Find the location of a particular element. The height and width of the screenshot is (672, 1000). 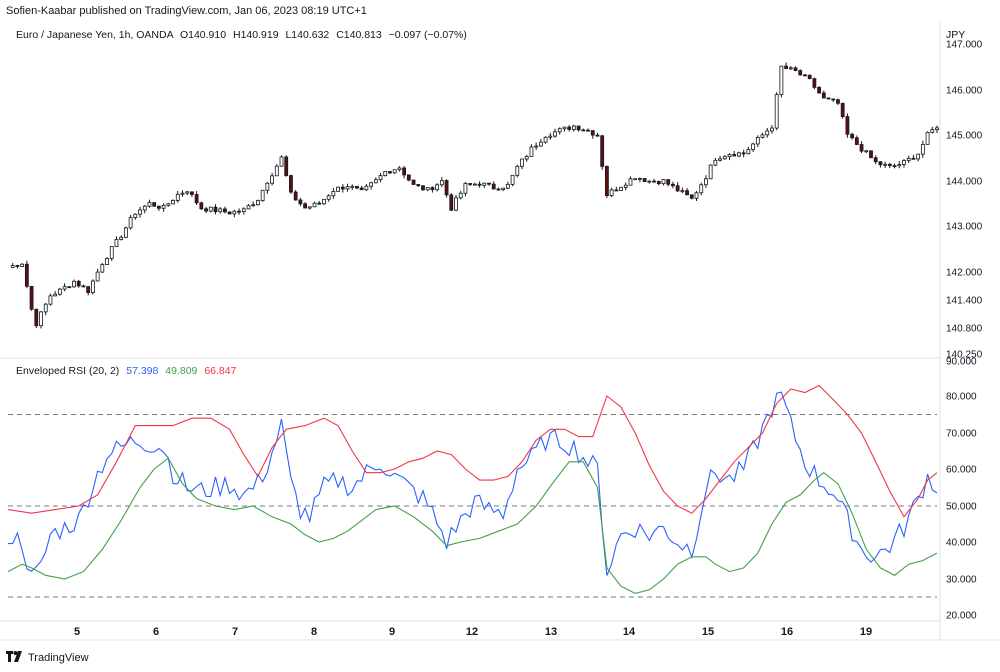

time-tick-label: 5 is located at coordinates (77, 632).